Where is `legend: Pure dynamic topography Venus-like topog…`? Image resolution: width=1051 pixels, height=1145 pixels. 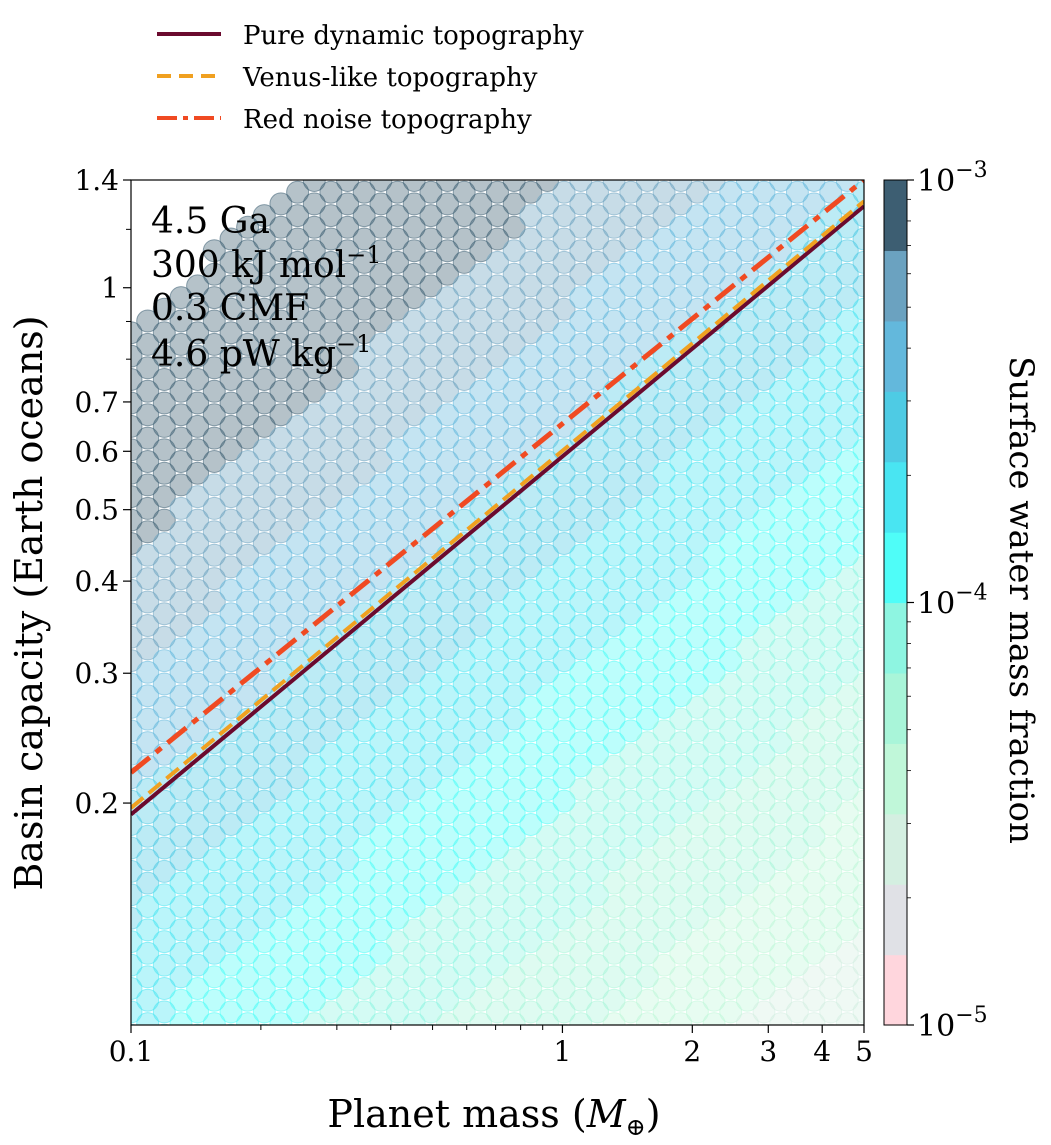 legend: Pure dynamic topography Venus-like topog… is located at coordinates (370, 78).